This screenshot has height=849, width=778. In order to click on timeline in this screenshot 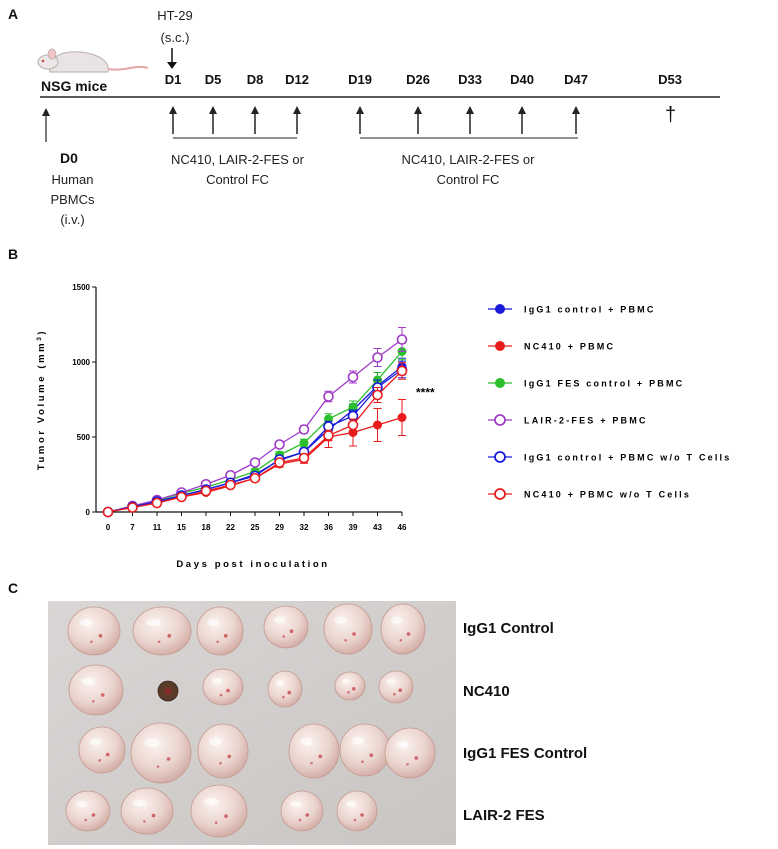, I will do `click(380, 119)`.